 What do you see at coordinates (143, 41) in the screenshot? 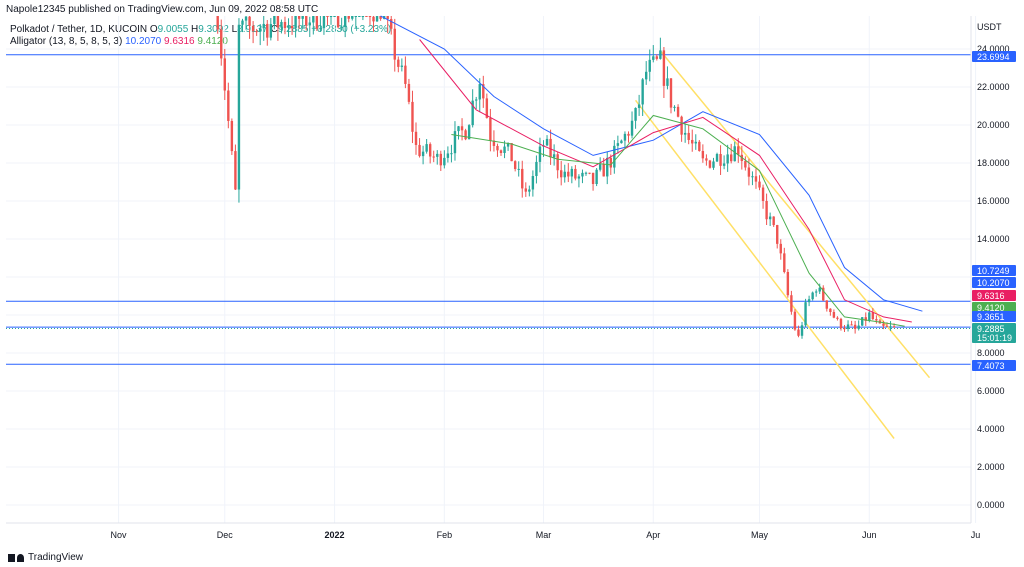
I see `jaw-value: 10.2070` at bounding box center [143, 41].